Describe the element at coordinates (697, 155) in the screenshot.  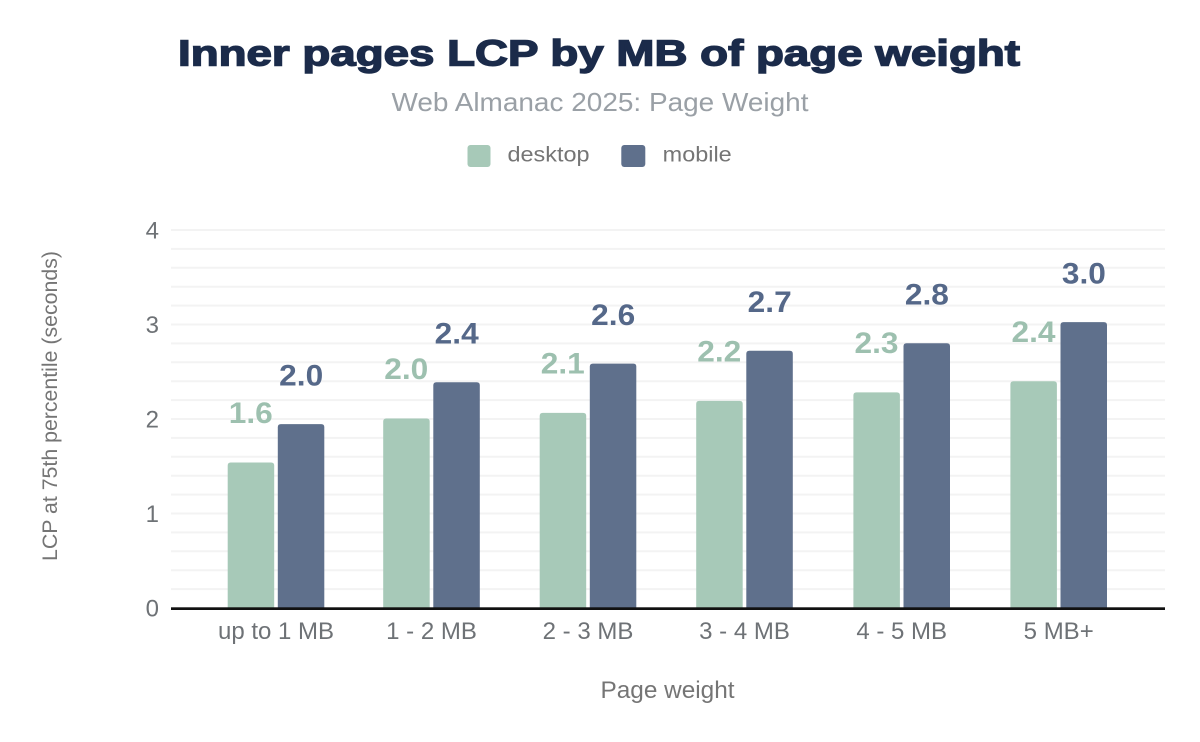
I see `svg-text: mobile` at that location.